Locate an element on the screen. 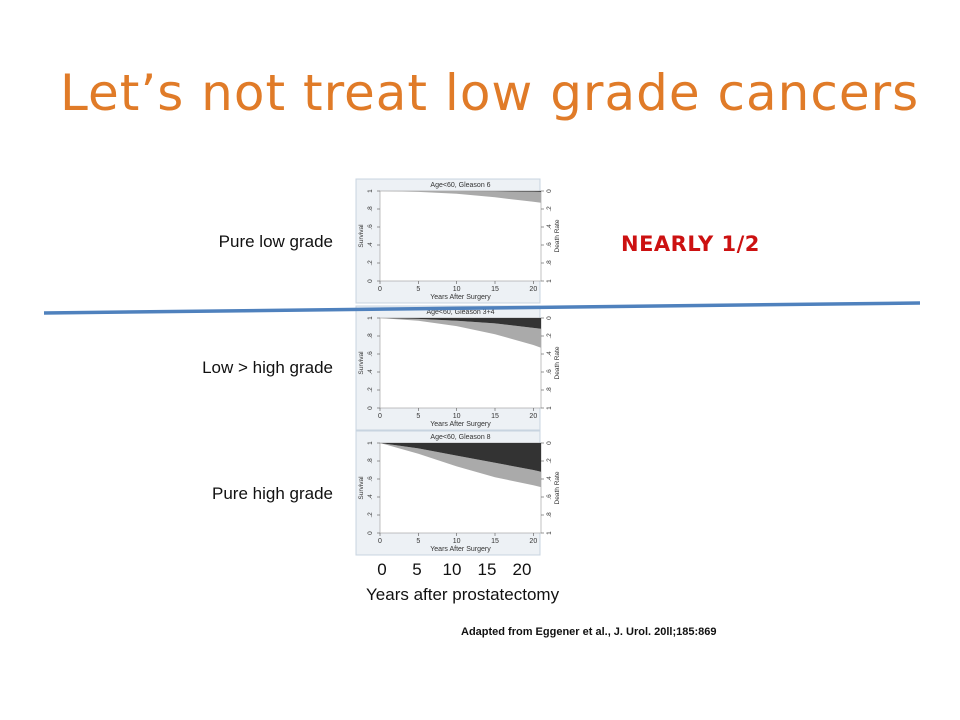 This screenshot has width=960, height=720. row-label-pure-low: Pure low grade is located at coordinates (275, 241).